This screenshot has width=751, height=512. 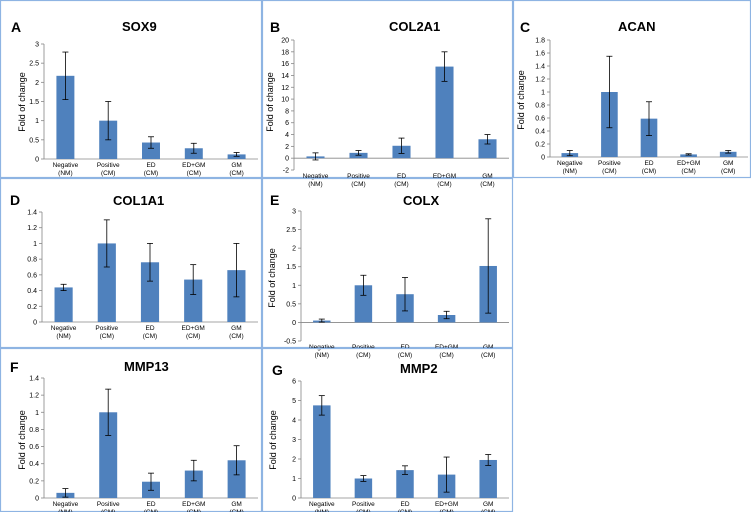 I want to click on y-tick-label: 18, so click(x=285, y=52).